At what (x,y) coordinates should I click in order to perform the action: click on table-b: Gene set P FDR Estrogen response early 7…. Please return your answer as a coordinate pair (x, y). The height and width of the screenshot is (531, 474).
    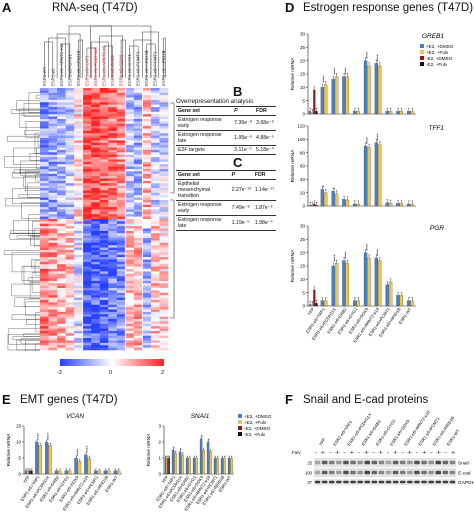
    Looking at the image, I should click on (226, 130).